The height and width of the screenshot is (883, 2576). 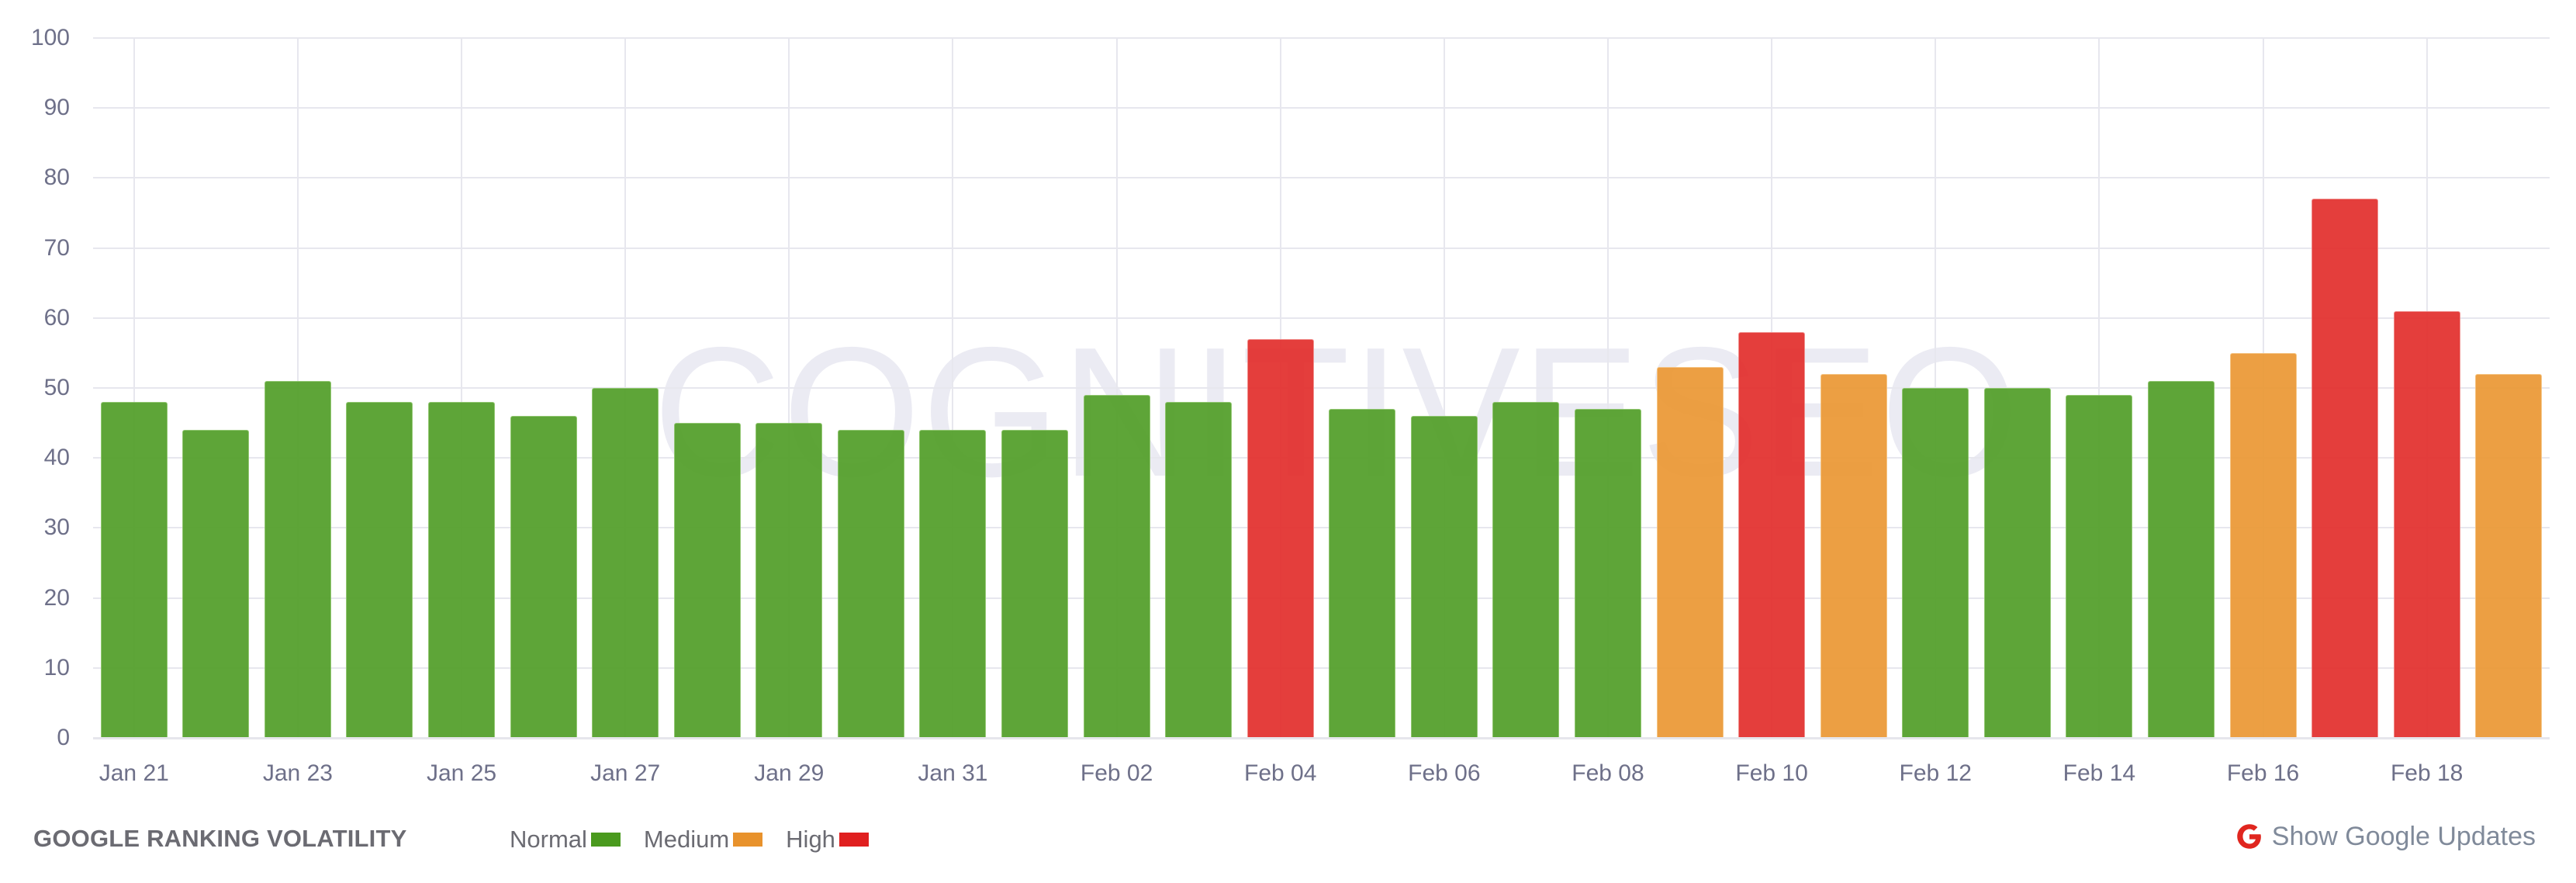 What do you see at coordinates (50, 37) in the screenshot?
I see `y-tick-label: 100` at bounding box center [50, 37].